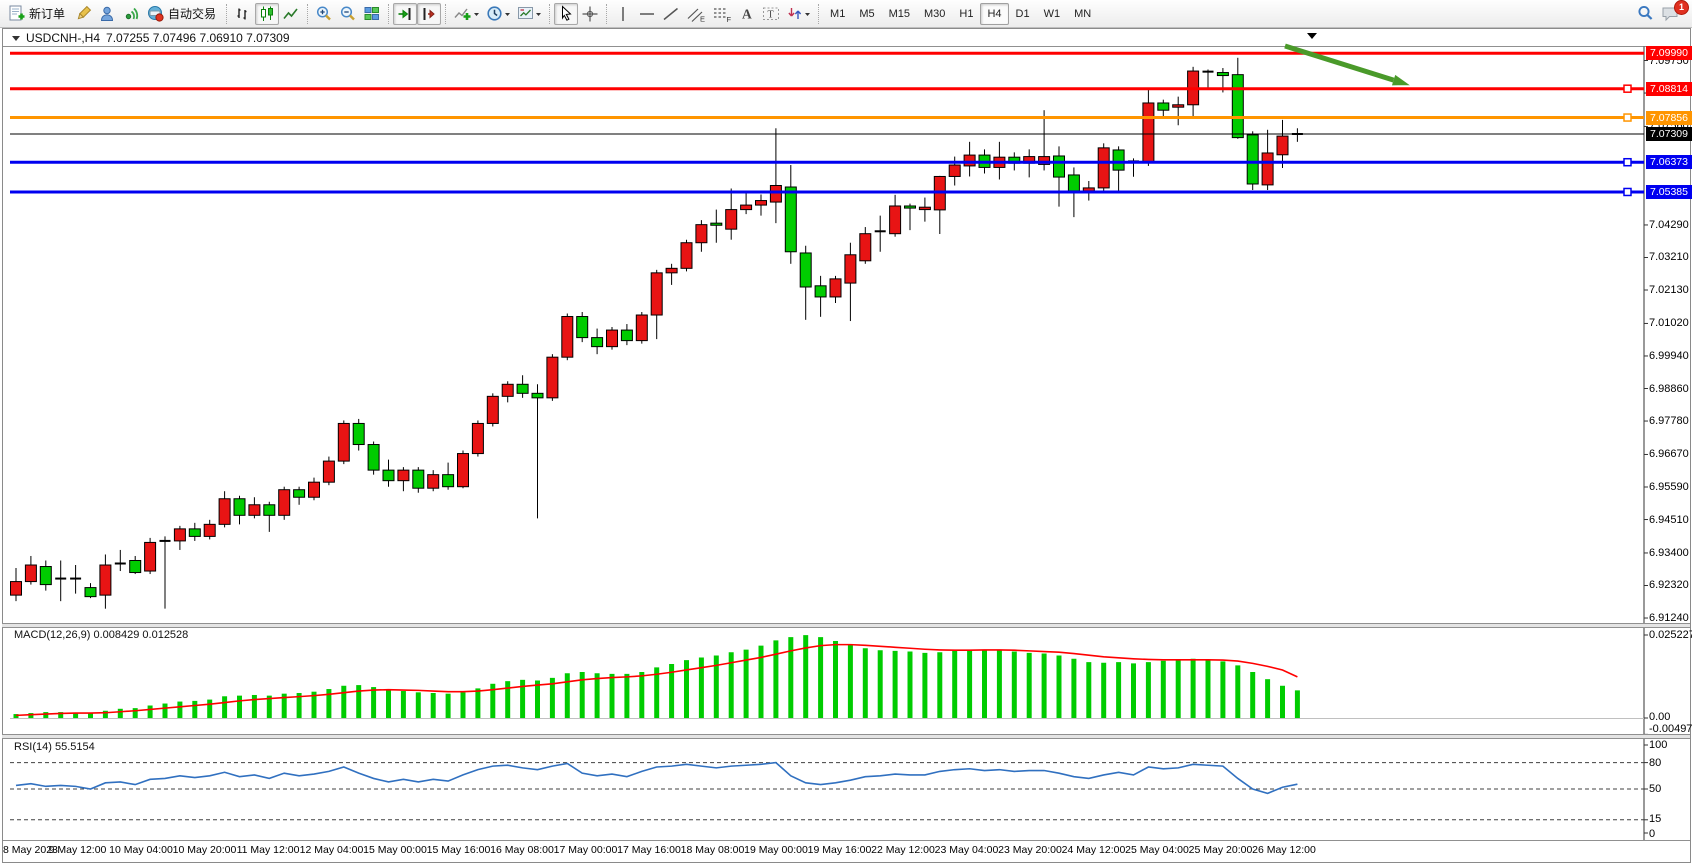 The width and height of the screenshot is (1692, 864). Describe the element at coordinates (647, 14) in the screenshot. I see `horizontal-line-button` at that location.